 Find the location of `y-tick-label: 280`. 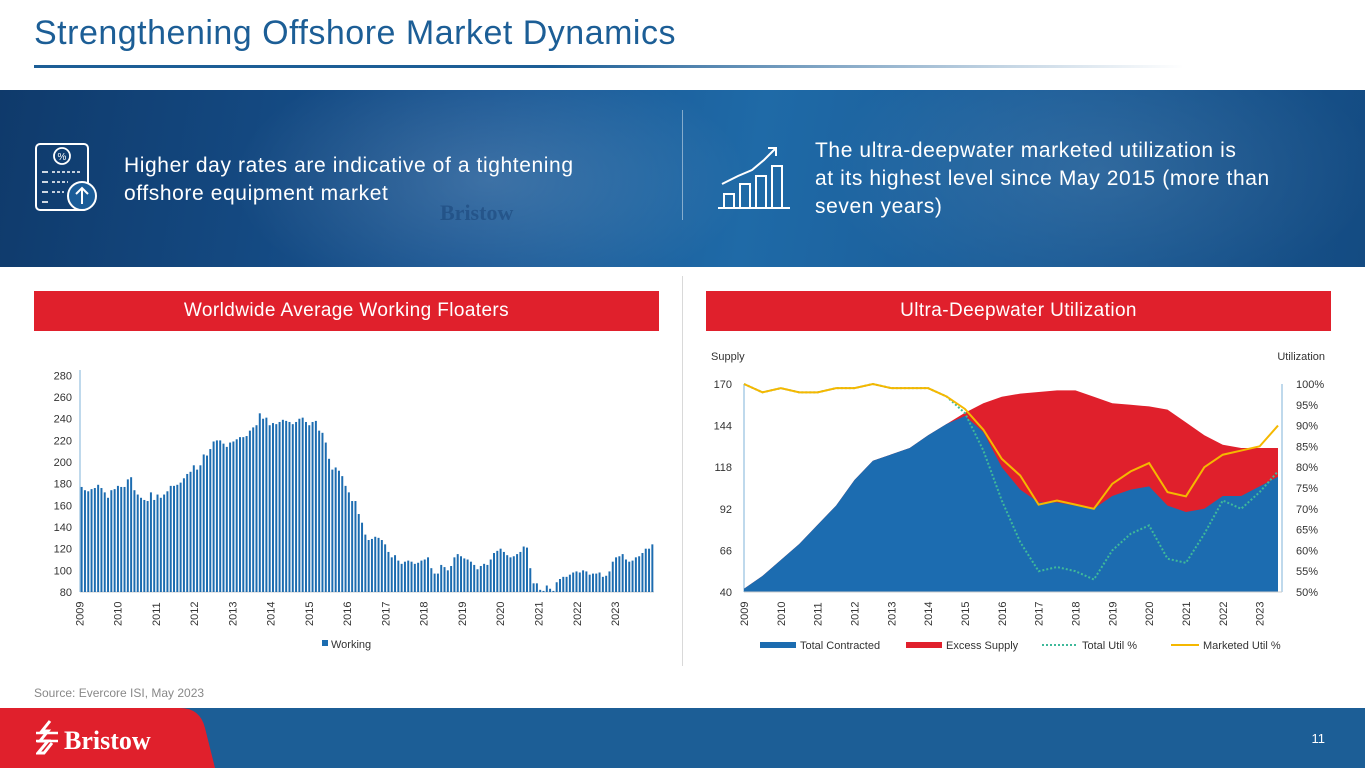

y-tick-label: 280 is located at coordinates (63, 376).